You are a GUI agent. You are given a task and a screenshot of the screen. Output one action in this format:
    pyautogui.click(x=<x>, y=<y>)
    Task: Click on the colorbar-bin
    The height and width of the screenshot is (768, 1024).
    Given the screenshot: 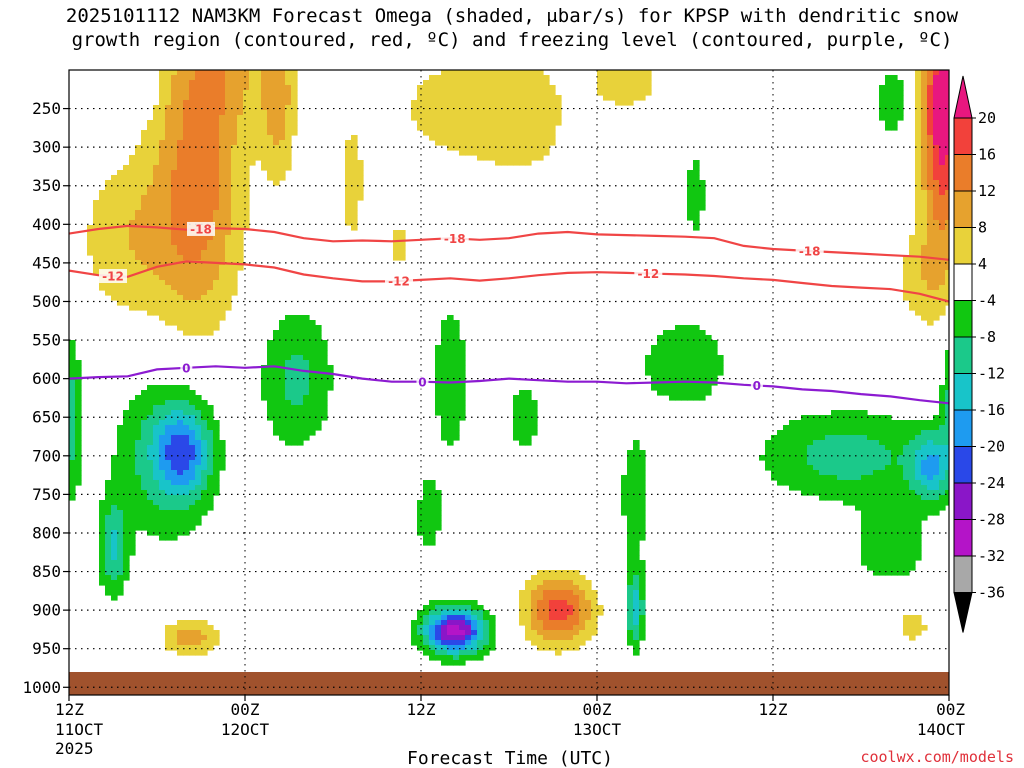 What is the action you would take?
    pyautogui.click(x=963, y=209)
    